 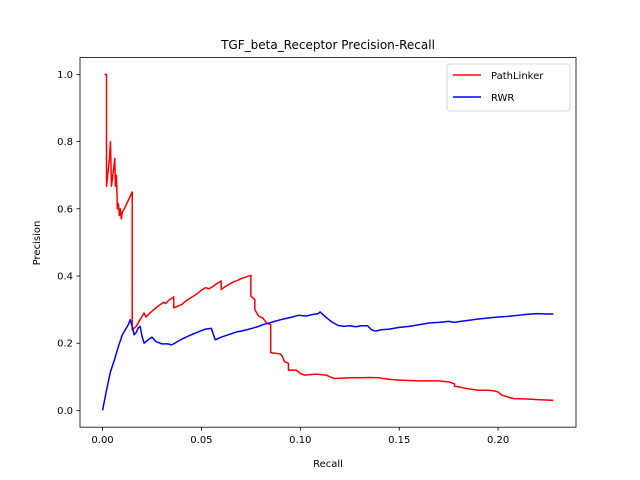 What do you see at coordinates (300, 440) in the screenshot?
I see `x-tick-label: 0.10` at bounding box center [300, 440].